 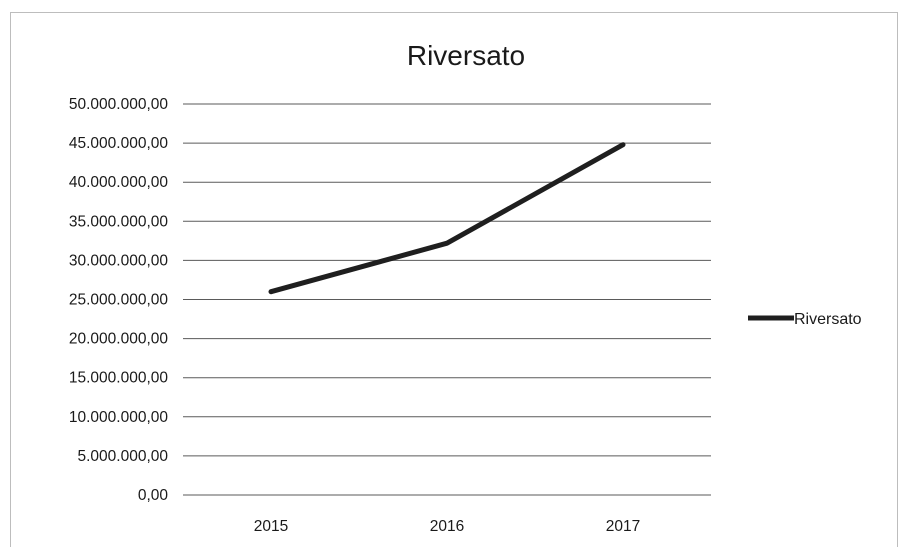 What do you see at coordinates (466, 55) in the screenshot?
I see `chart-title: Riversato` at bounding box center [466, 55].